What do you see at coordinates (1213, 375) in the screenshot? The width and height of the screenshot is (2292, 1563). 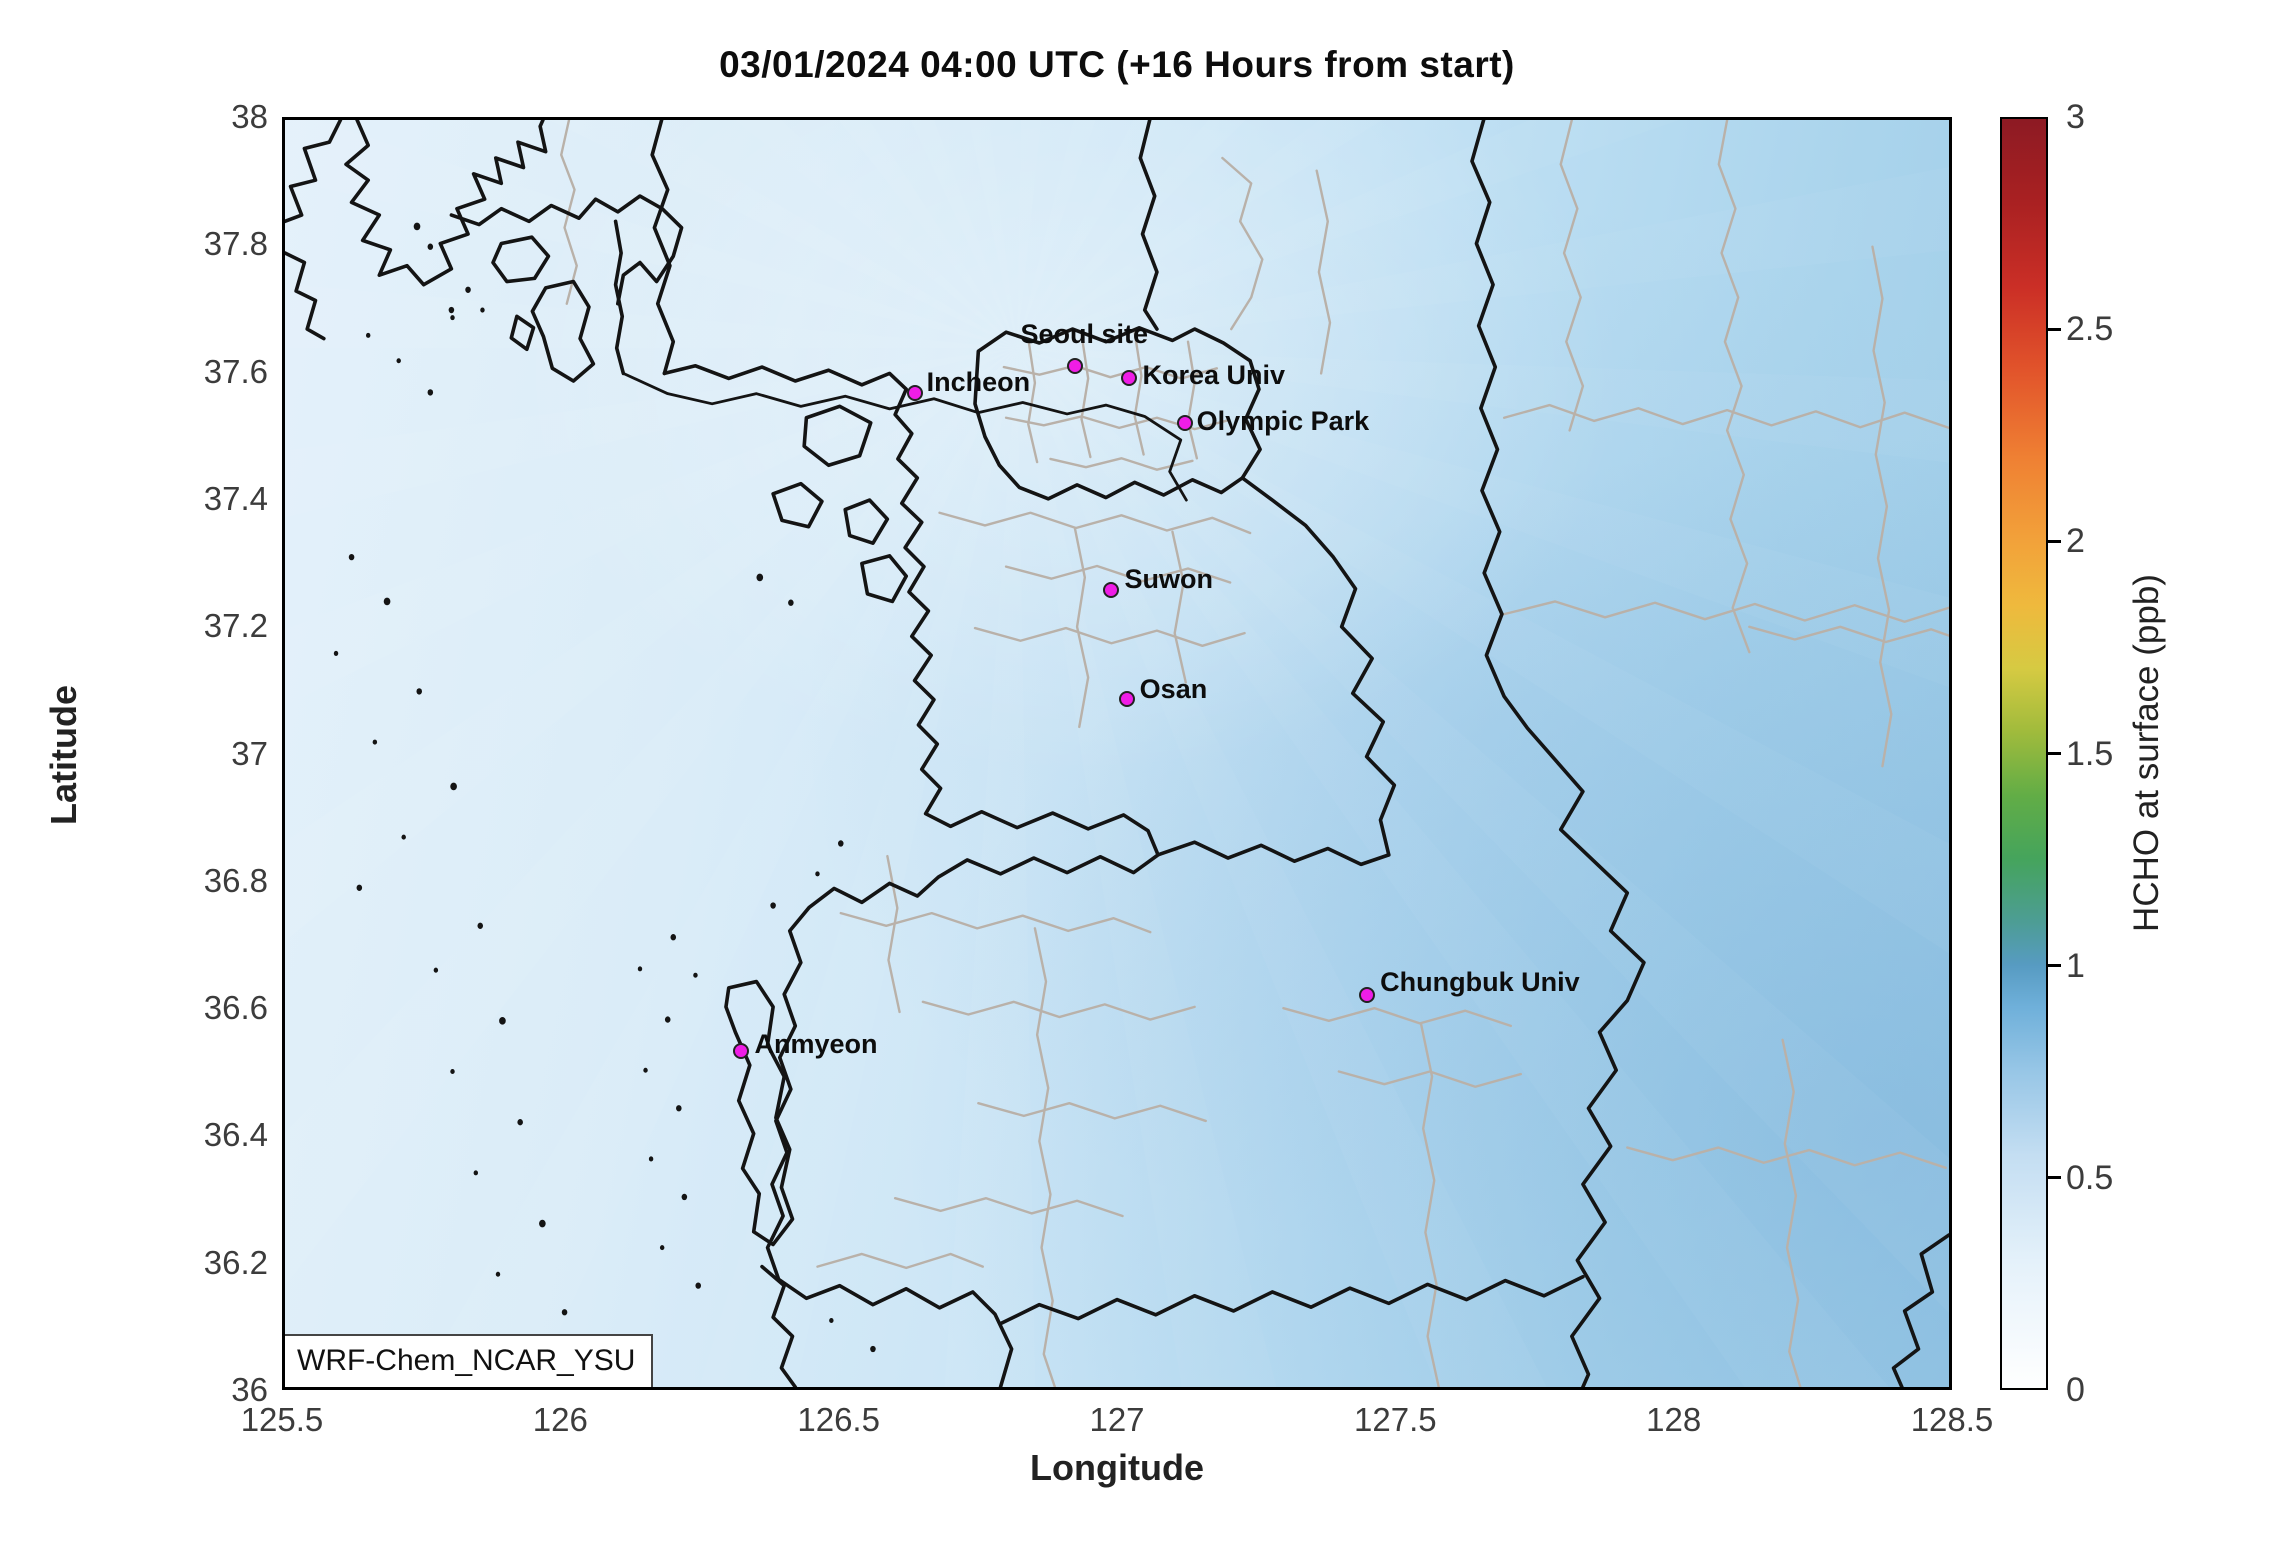 I see `station-label: Korea Univ` at bounding box center [1213, 375].